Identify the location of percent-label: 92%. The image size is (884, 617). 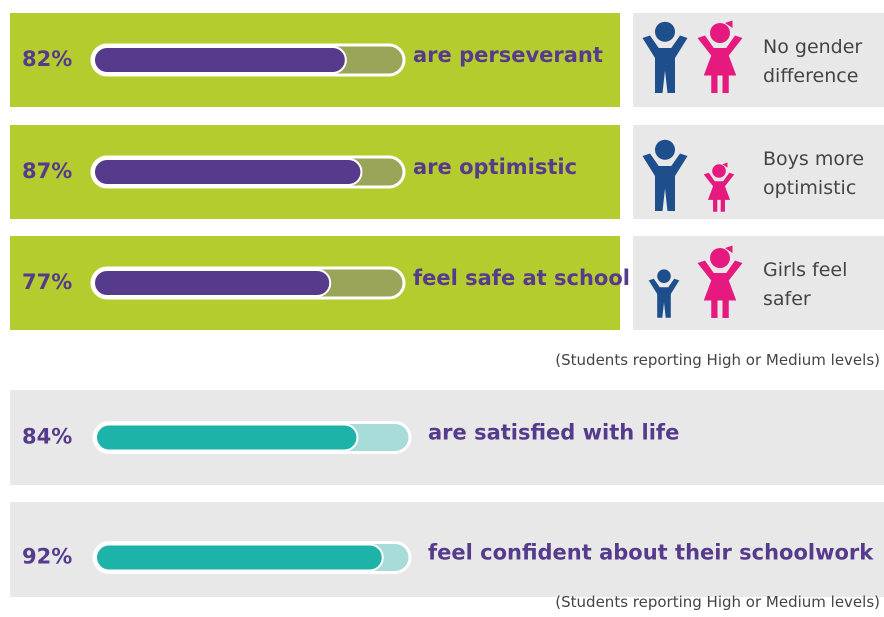
(47, 557).